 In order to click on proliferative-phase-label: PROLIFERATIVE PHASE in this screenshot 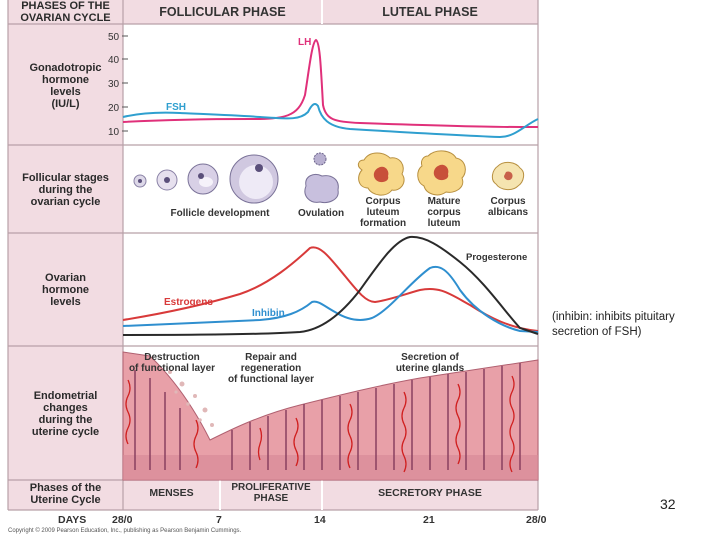, I will do `click(271, 493)`.